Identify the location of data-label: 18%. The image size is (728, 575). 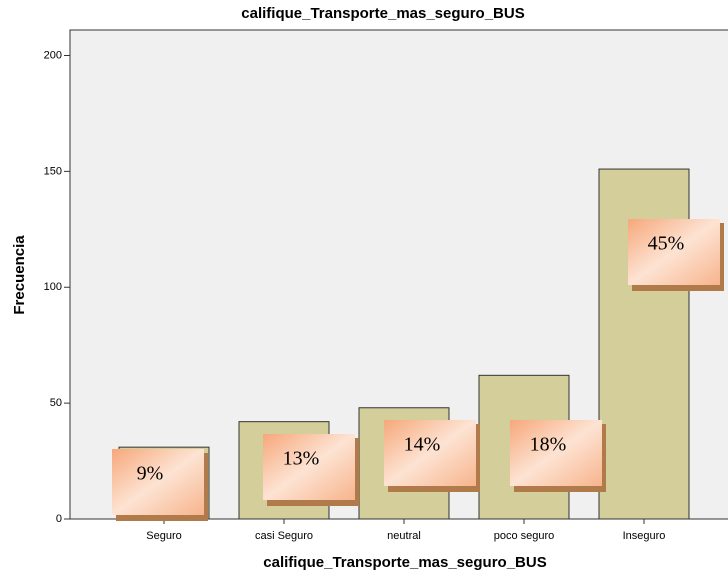
(548, 445).